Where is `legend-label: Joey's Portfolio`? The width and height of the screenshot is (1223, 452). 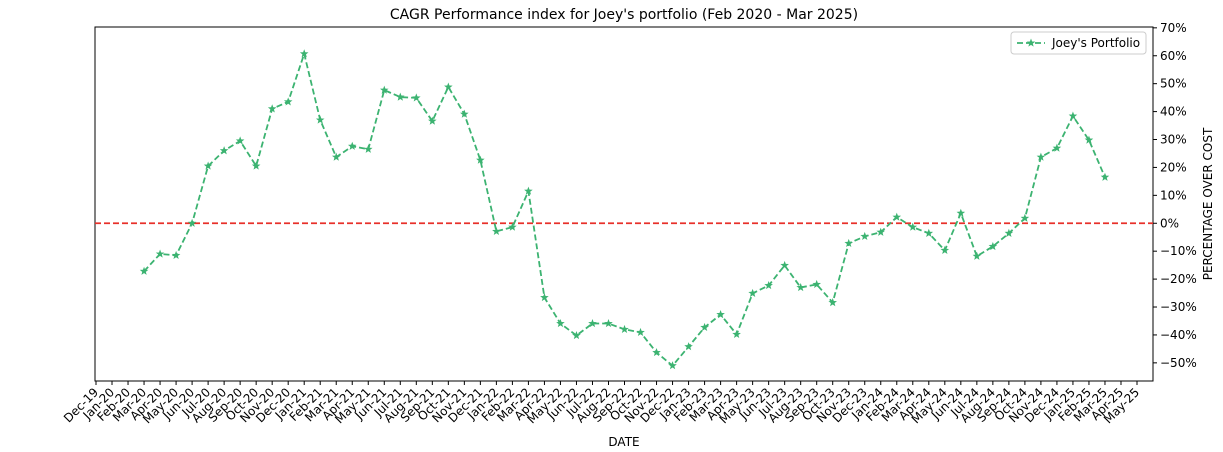 legend-label: Joey's Portfolio is located at coordinates (1095, 43).